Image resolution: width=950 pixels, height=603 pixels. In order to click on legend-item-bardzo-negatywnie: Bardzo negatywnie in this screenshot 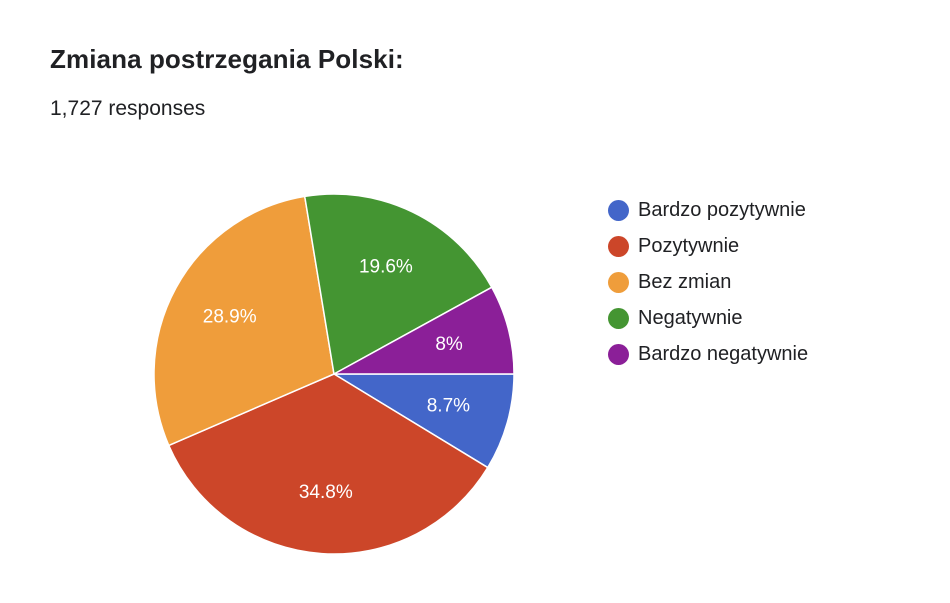, I will do `click(708, 354)`.